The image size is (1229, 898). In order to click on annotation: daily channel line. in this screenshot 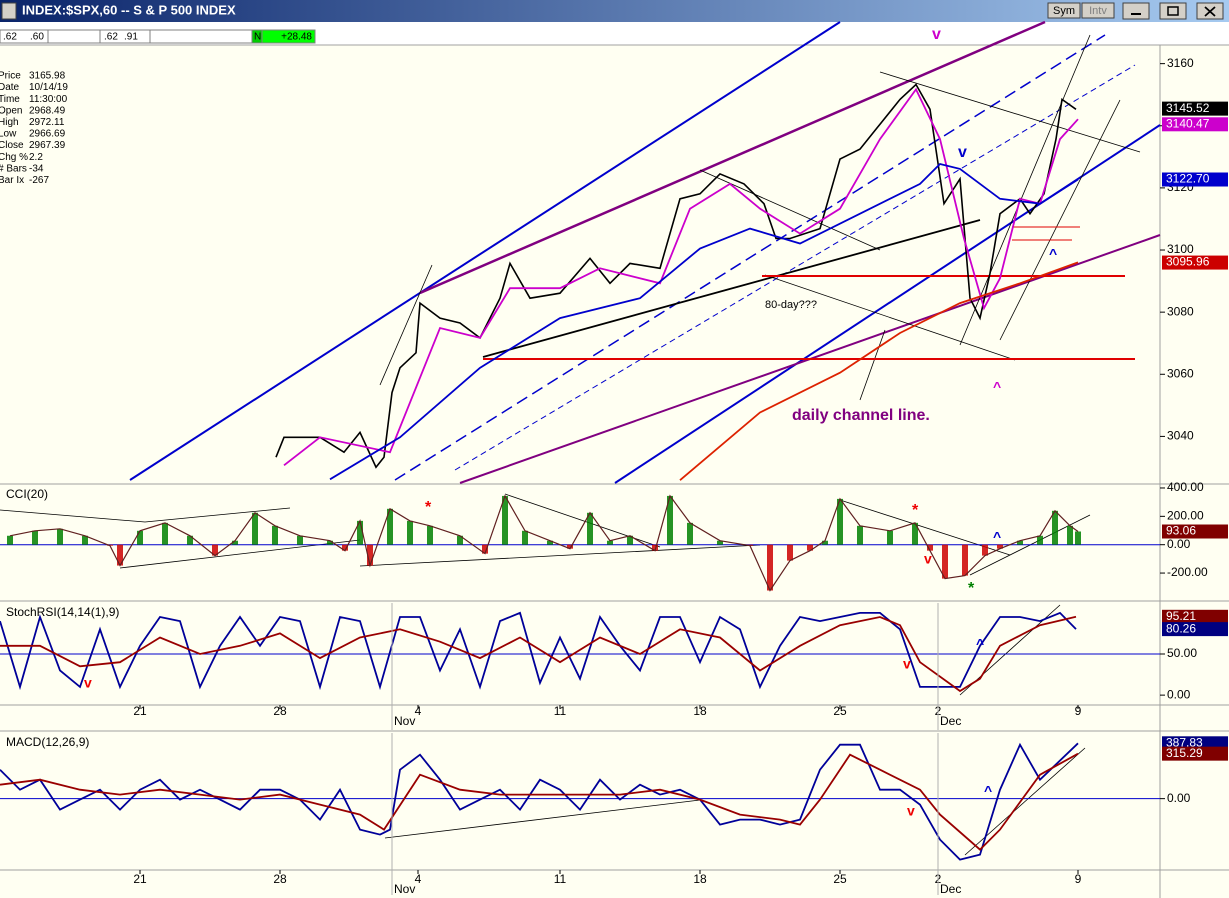, I will do `click(861, 415)`.